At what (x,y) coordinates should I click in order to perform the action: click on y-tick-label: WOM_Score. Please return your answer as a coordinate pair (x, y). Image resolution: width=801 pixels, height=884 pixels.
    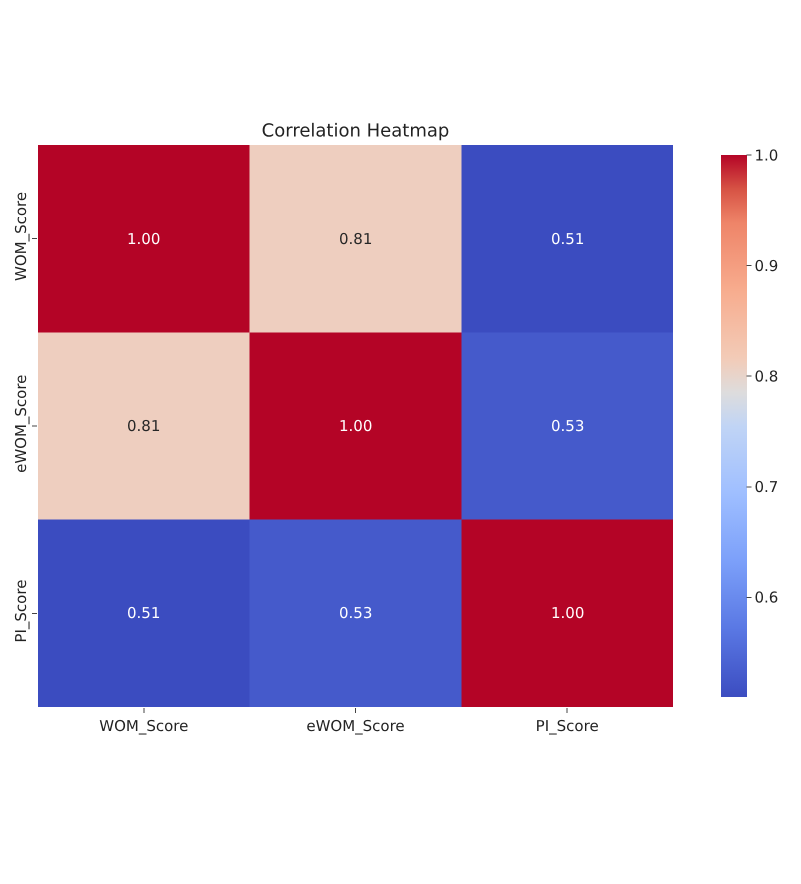
    Looking at the image, I should click on (21, 236).